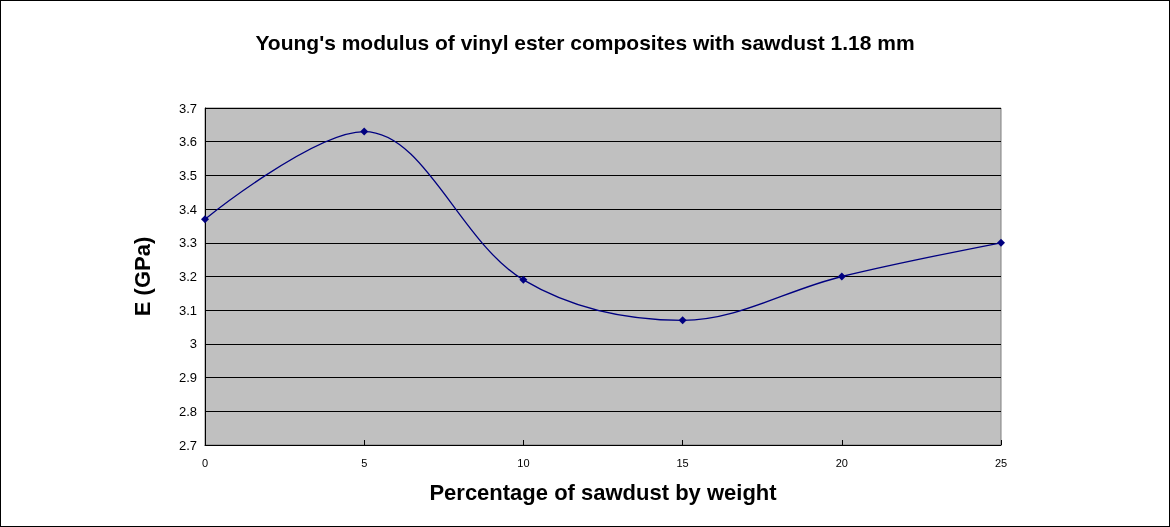 The height and width of the screenshot is (527, 1170). Describe the element at coordinates (187, 445) in the screenshot. I see `y-tick-label: 2.7` at that location.